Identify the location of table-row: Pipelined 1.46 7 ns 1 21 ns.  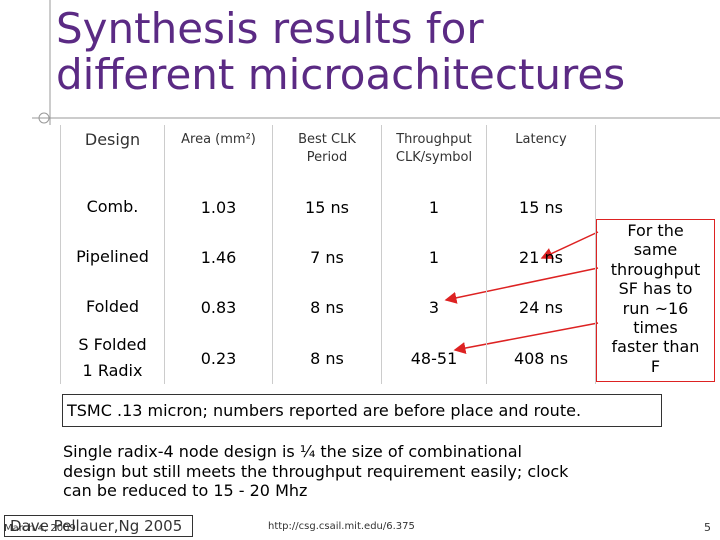
(328, 257).